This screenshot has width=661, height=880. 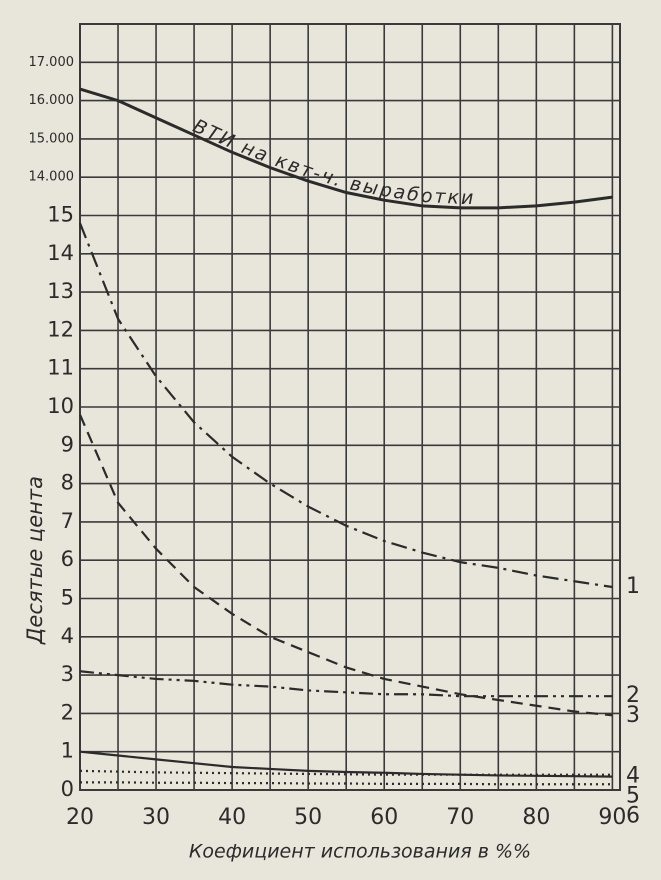 I want to click on y-tick-label: 2, so click(x=67, y=712).